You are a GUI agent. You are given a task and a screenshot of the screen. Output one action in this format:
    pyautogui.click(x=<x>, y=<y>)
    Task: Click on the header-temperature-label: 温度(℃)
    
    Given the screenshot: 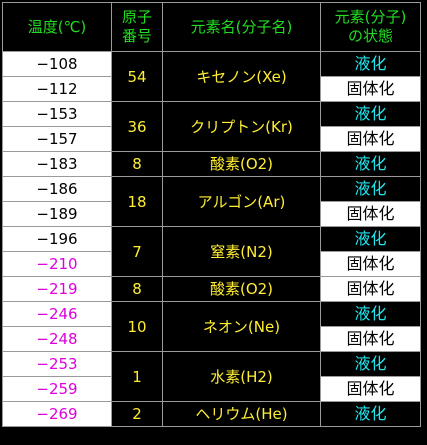 What is the action you would take?
    pyautogui.click(x=57, y=26)
    